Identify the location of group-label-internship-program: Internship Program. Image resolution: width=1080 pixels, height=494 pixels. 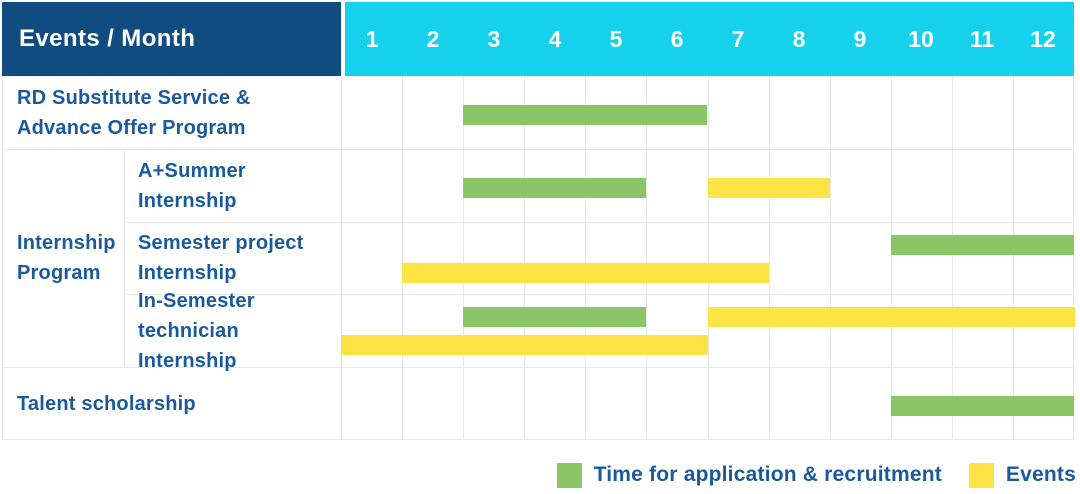
(63, 258).